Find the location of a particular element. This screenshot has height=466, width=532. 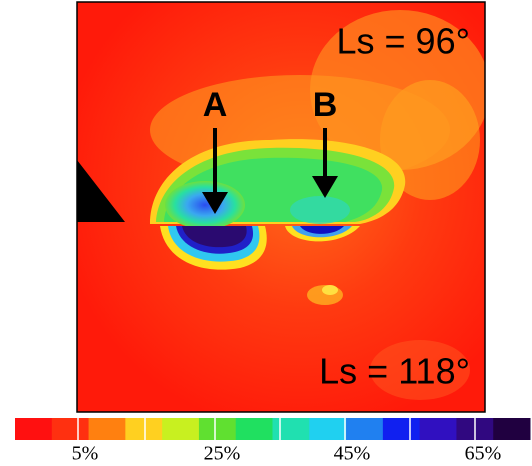

top-label: Ls = 96° is located at coordinates (404, 41).